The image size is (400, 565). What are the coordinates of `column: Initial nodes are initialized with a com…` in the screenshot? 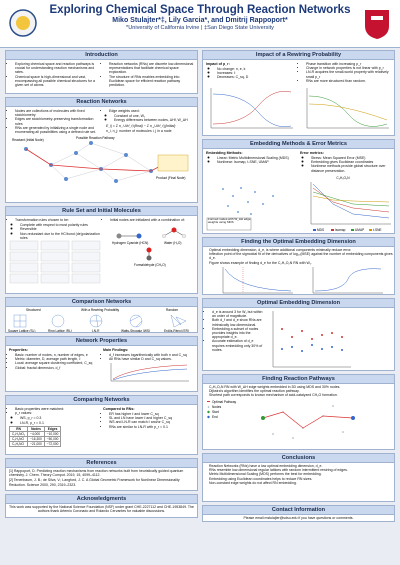 It's located at (150, 250).